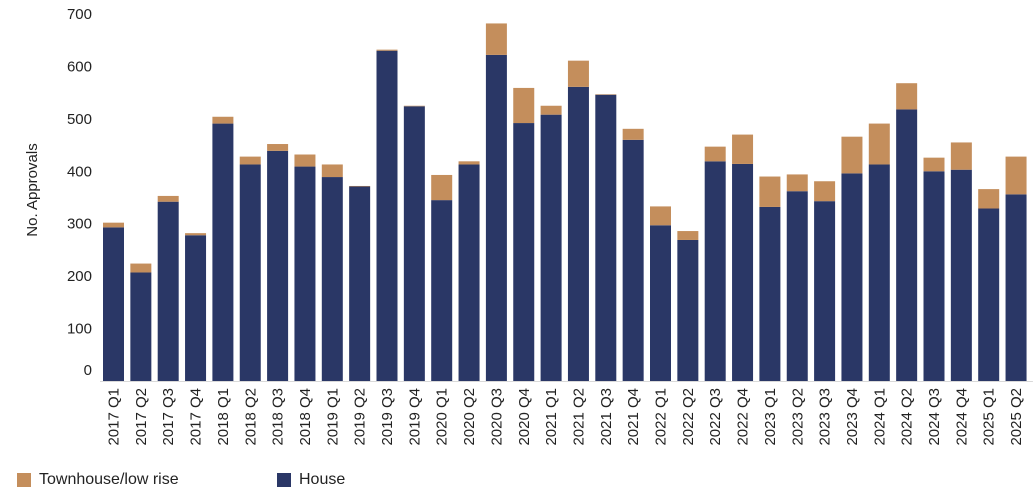 The height and width of the screenshot is (493, 1035). What do you see at coordinates (661, 417) in the screenshot?
I see `x-tick-label: 2022 Q1` at bounding box center [661, 417].